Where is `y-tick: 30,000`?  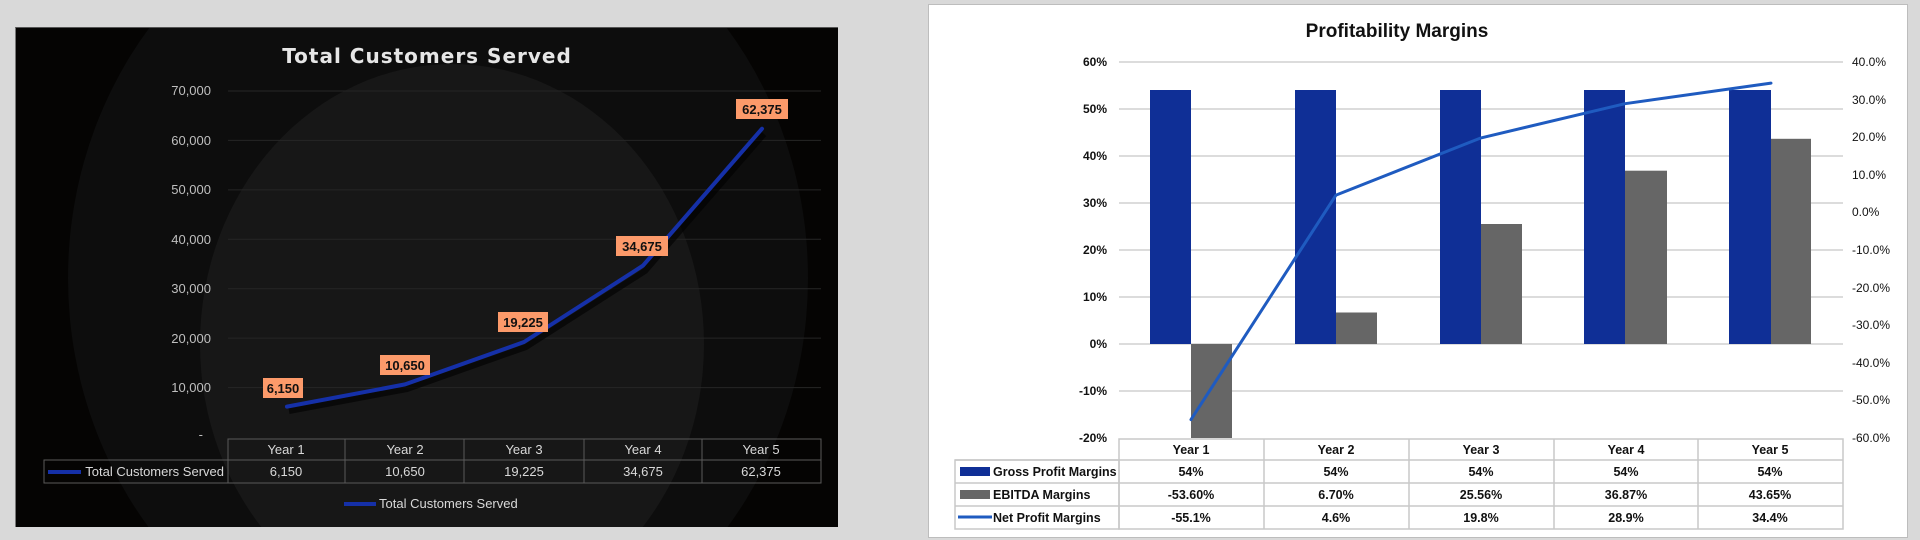
y-tick: 30,000 is located at coordinates (191, 288).